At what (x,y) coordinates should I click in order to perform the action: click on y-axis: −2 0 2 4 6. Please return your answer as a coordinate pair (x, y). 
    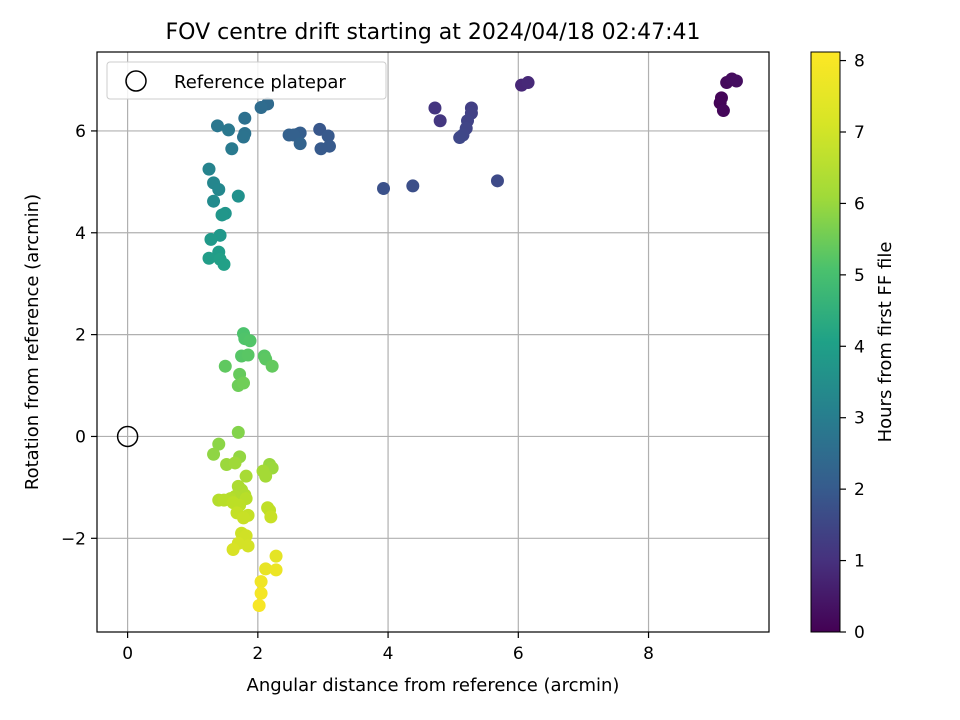
    Looking at the image, I should click on (79, 335).